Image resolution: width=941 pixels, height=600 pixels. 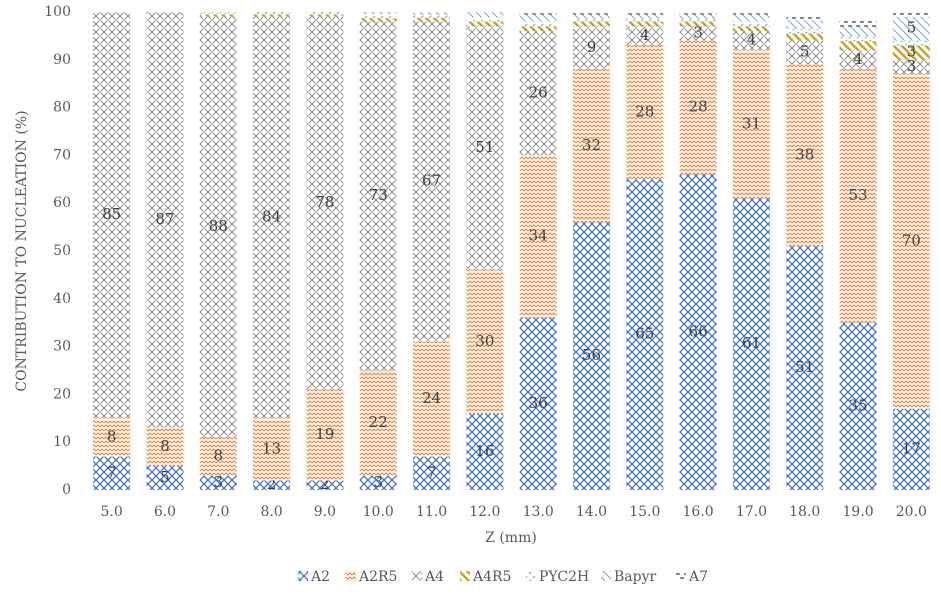 What do you see at coordinates (62, 347) in the screenshot?
I see `y-tick-label: 30` at bounding box center [62, 347].